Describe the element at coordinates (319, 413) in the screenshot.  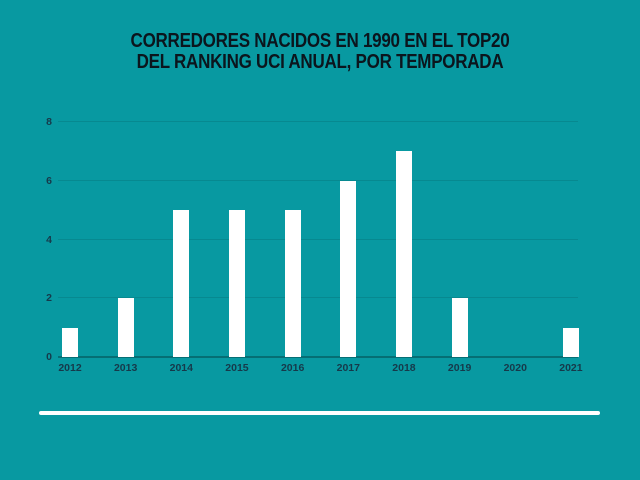
I see `footer-divider-line` at that location.